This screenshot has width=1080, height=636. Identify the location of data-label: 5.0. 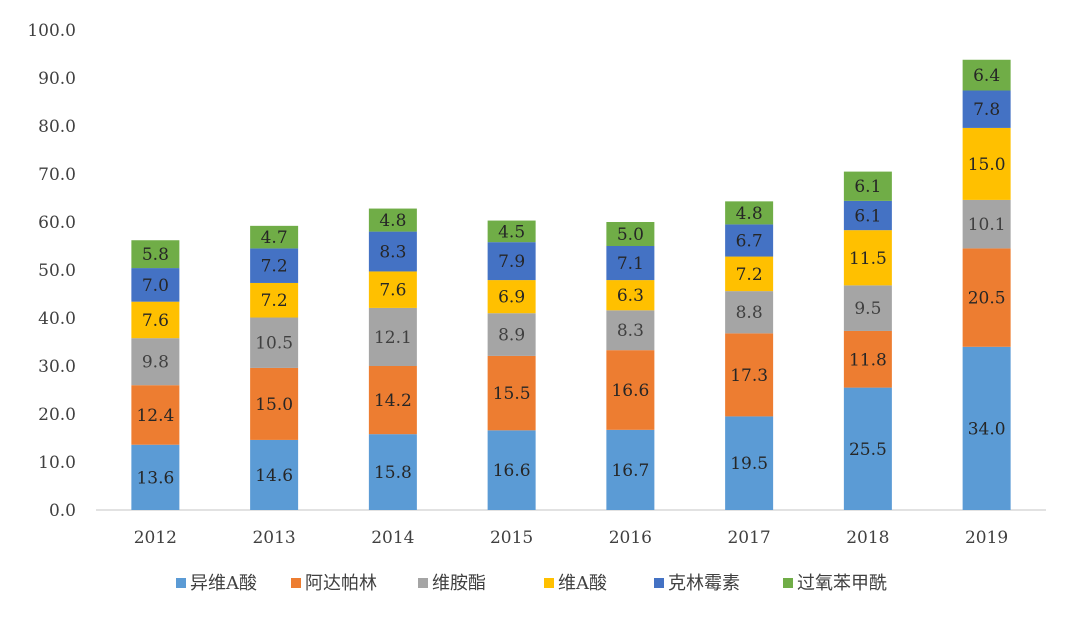
(630, 235).